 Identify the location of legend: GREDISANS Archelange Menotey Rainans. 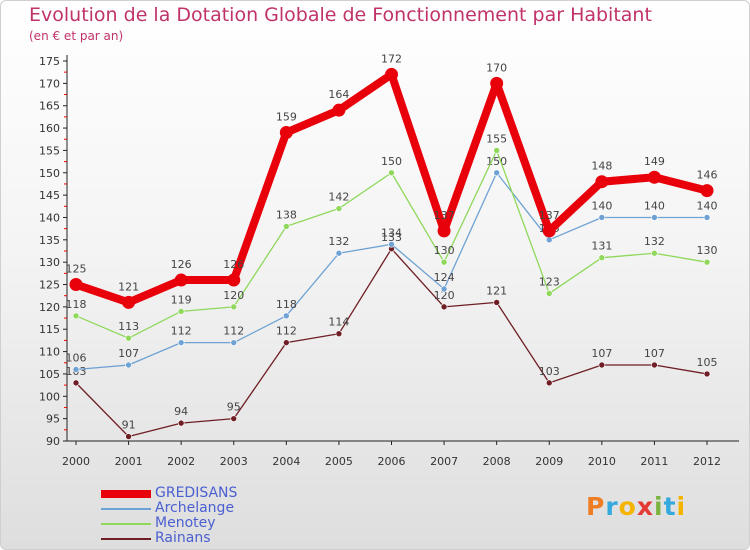
(211, 516).